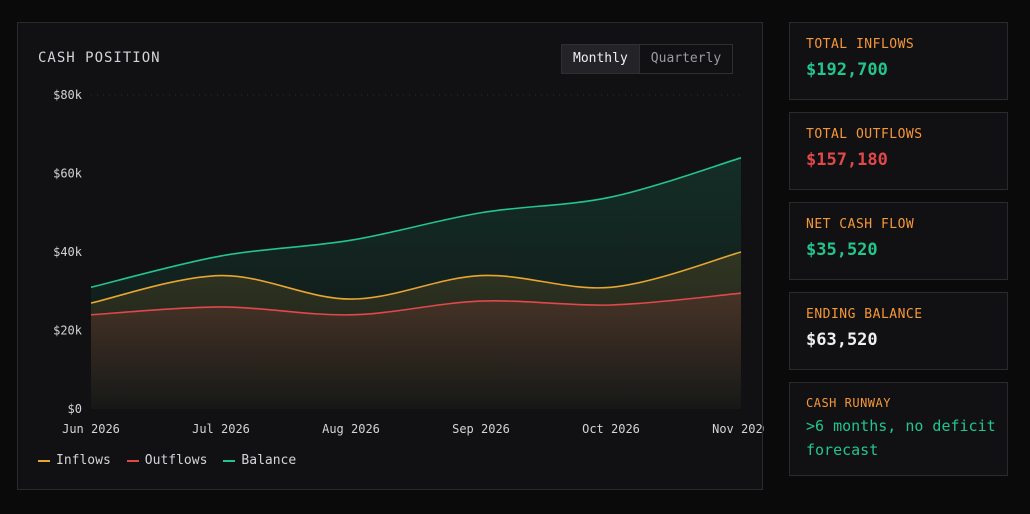 The image size is (1030, 514). I want to click on y-tick-label: $60k, so click(68, 174).